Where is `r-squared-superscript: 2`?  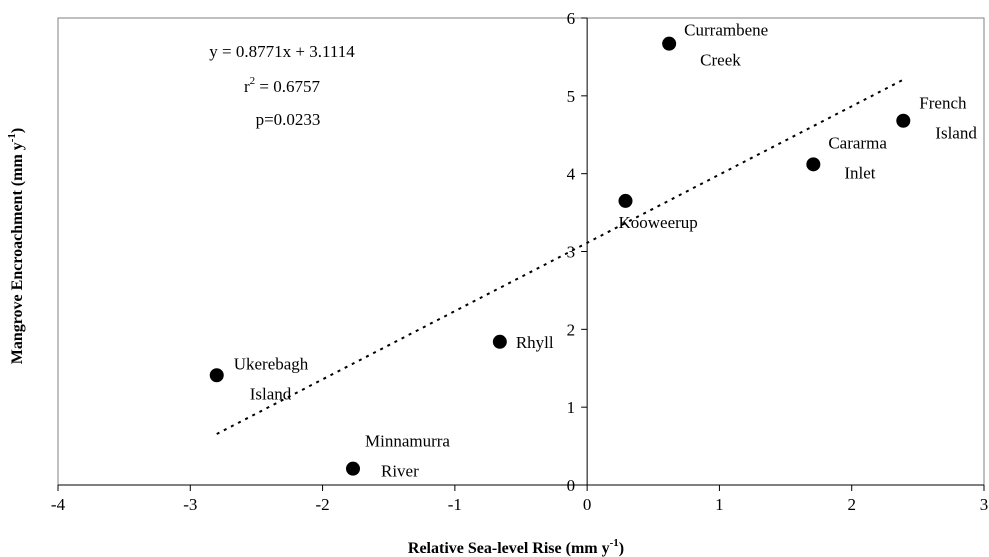 r-squared-superscript: 2 is located at coordinates (253, 81).